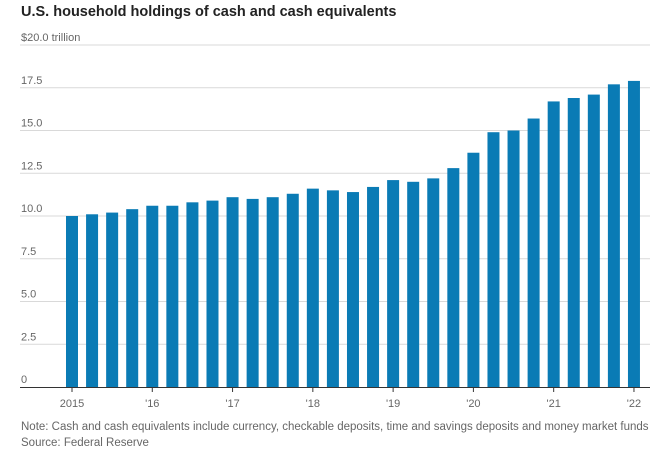 Image resolution: width=653 pixels, height=453 pixels. I want to click on chart-source: Source: Federal Reserve, so click(85, 443).